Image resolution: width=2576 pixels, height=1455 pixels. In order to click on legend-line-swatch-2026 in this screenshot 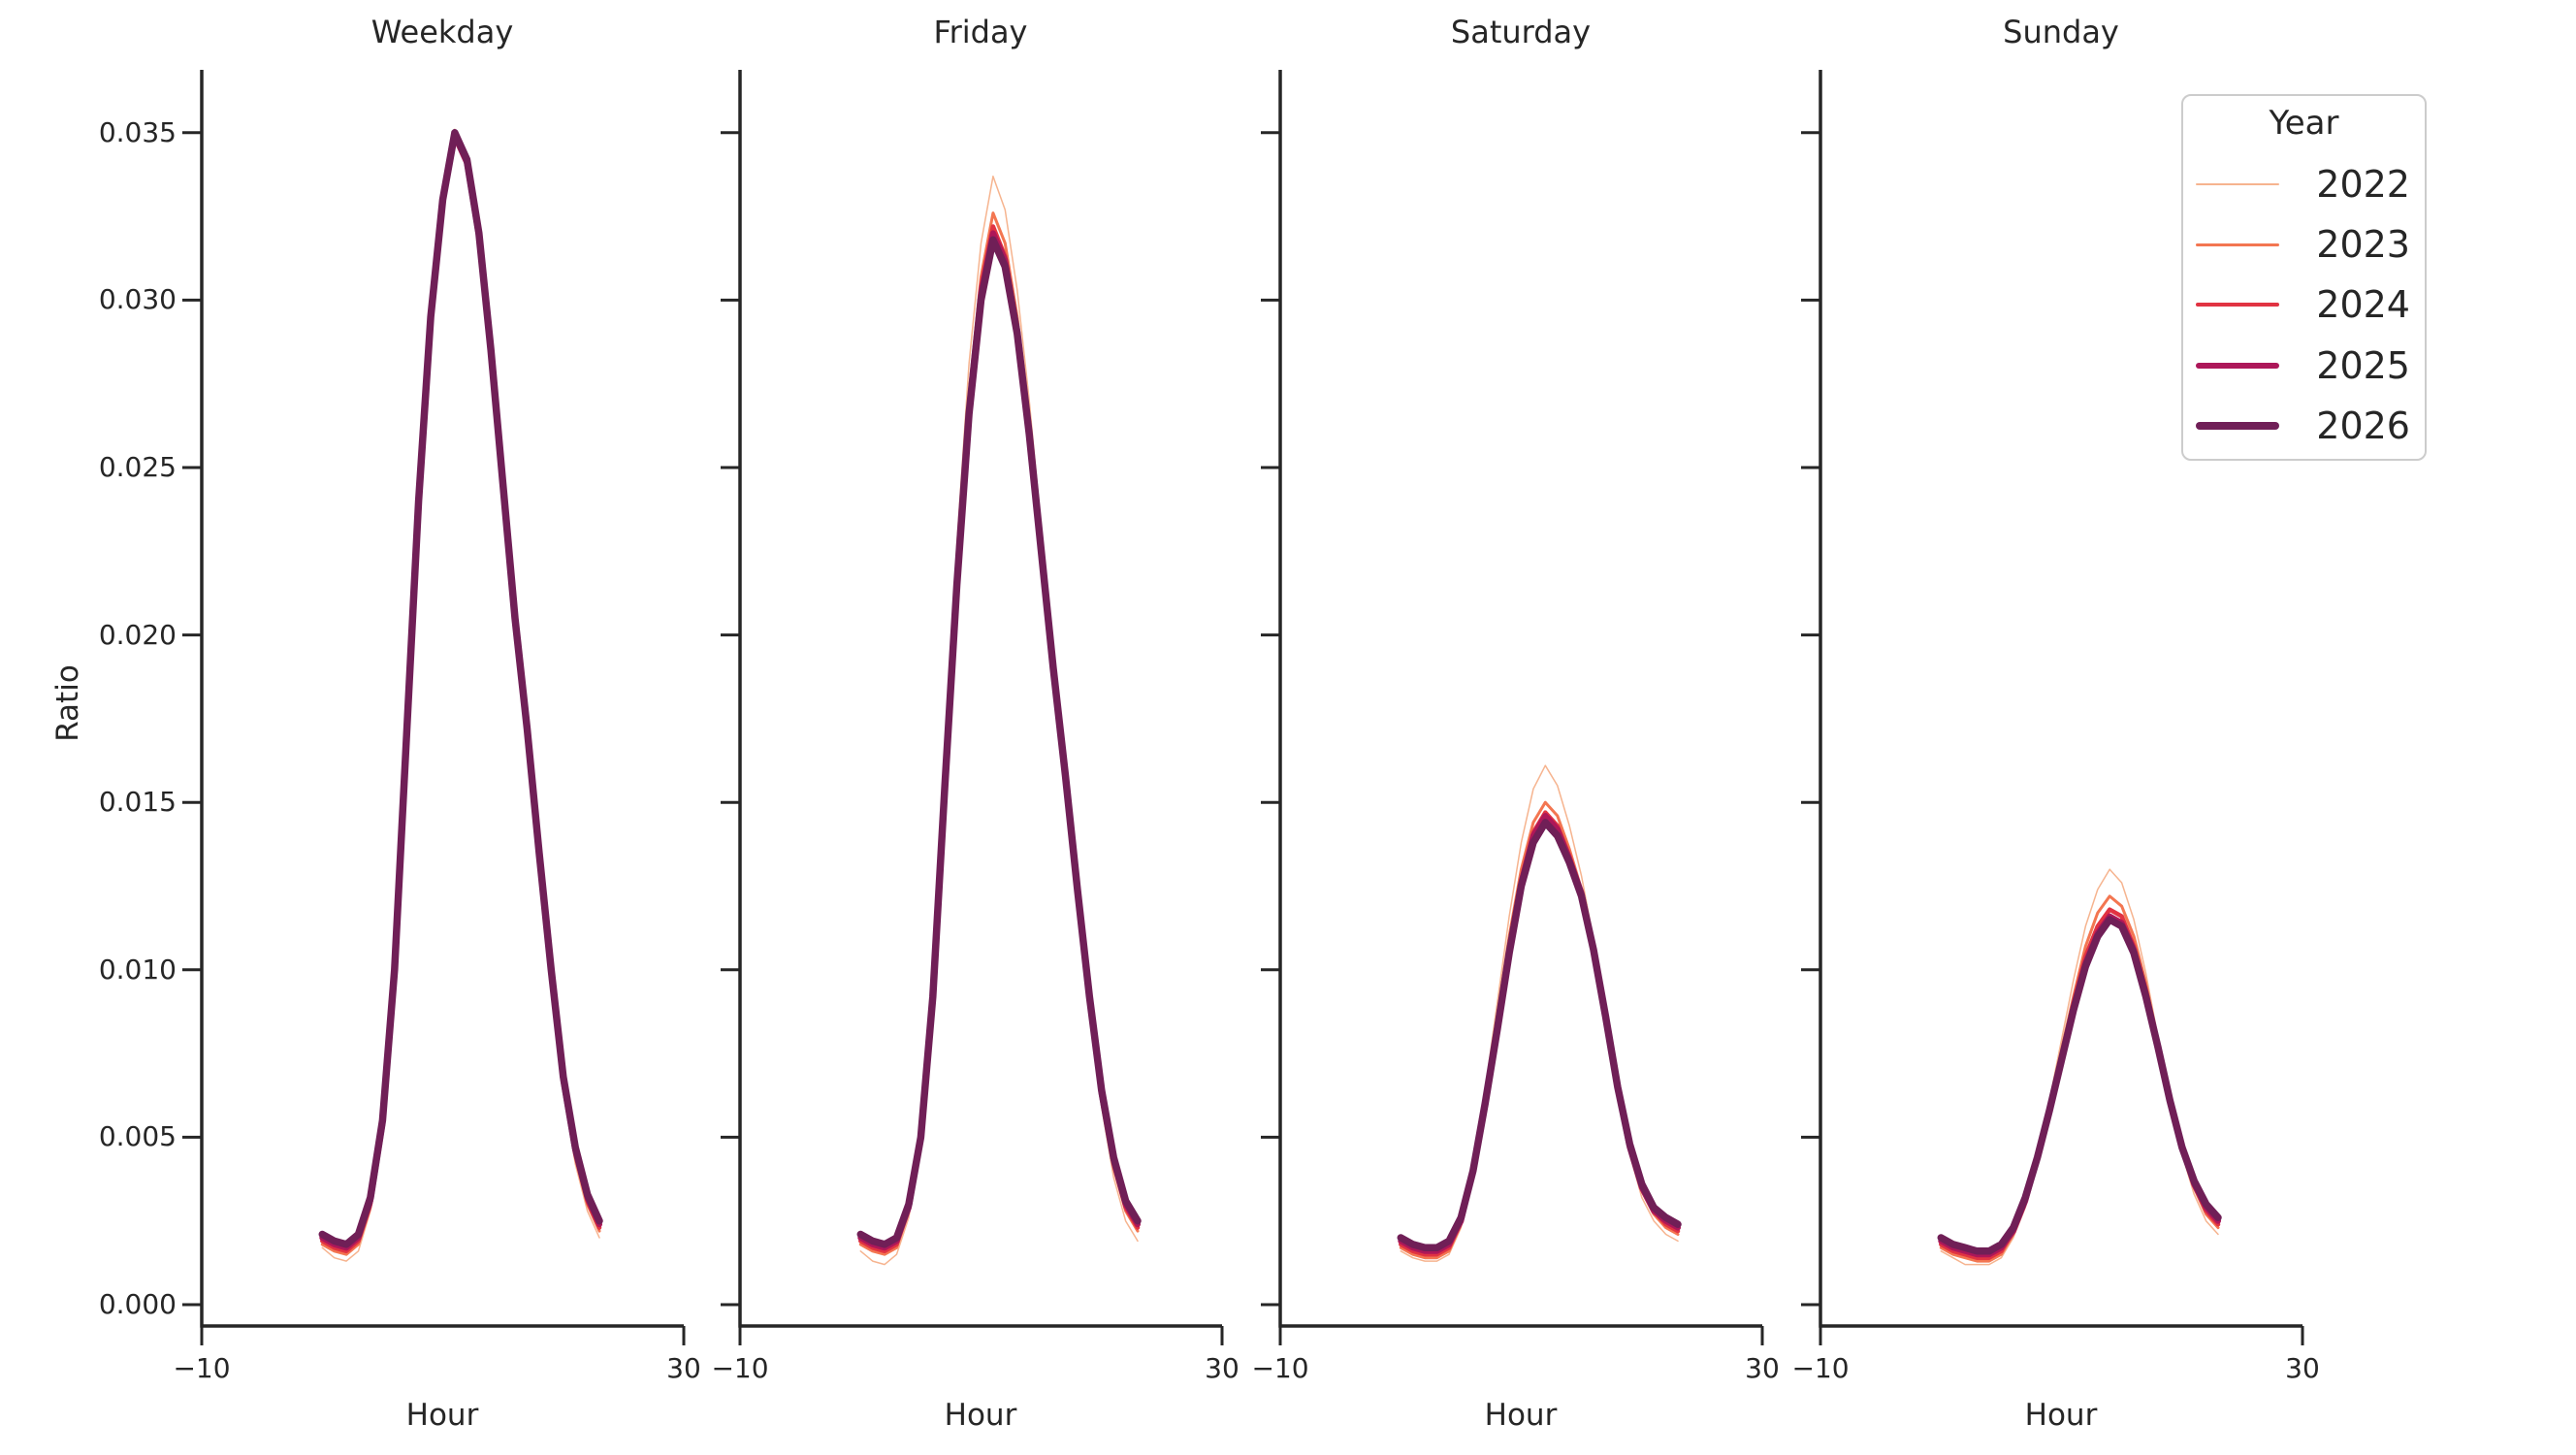, I will do `click(2237, 426)`.